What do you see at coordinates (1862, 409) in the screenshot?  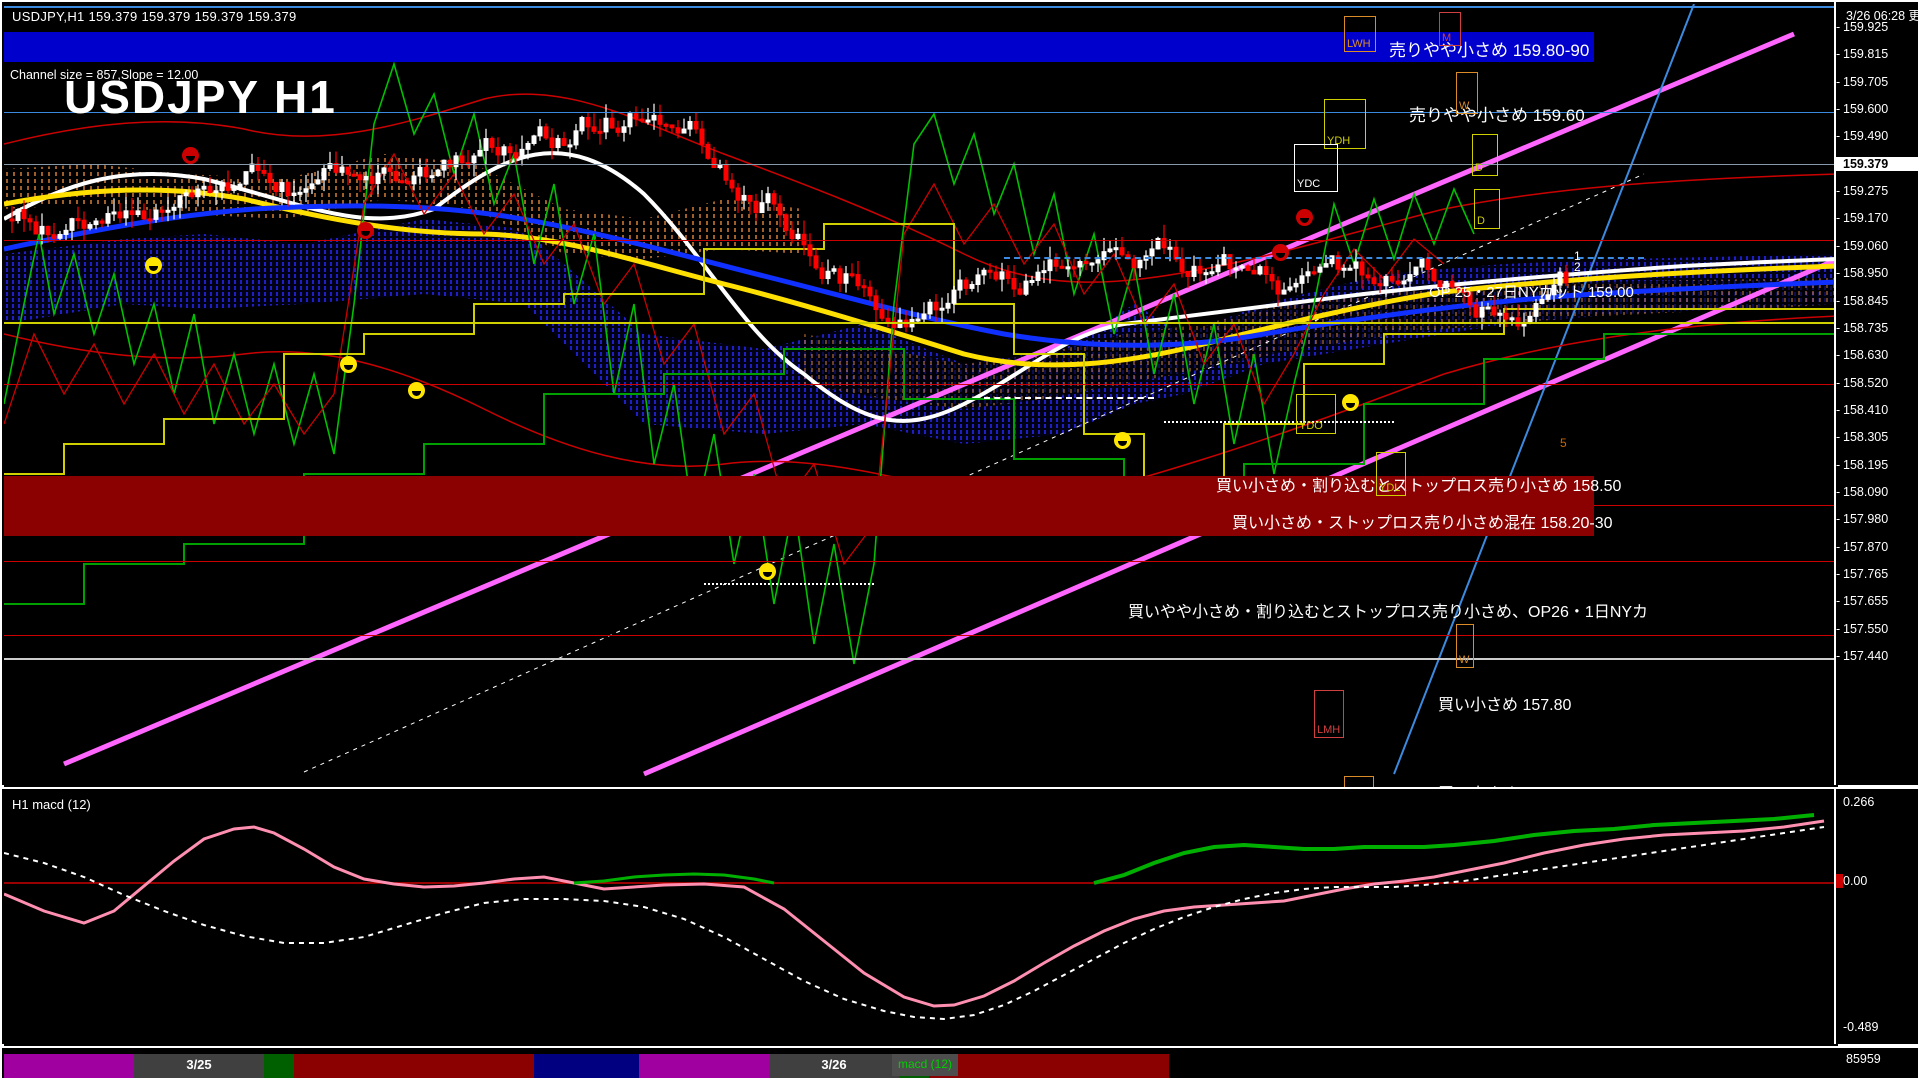 I see `price-tick: -158.410` at bounding box center [1862, 409].